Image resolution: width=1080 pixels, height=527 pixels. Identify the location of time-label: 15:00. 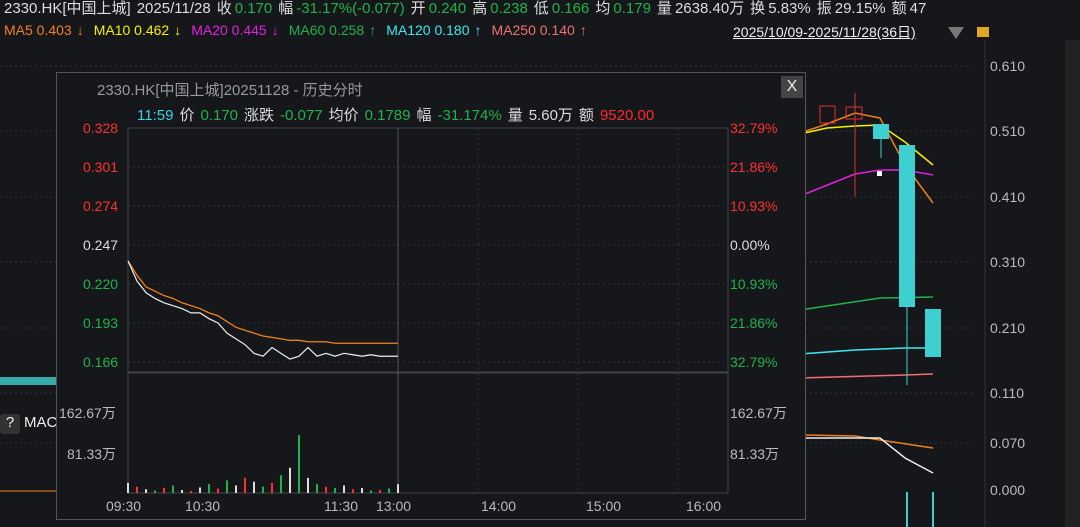
(604, 506).